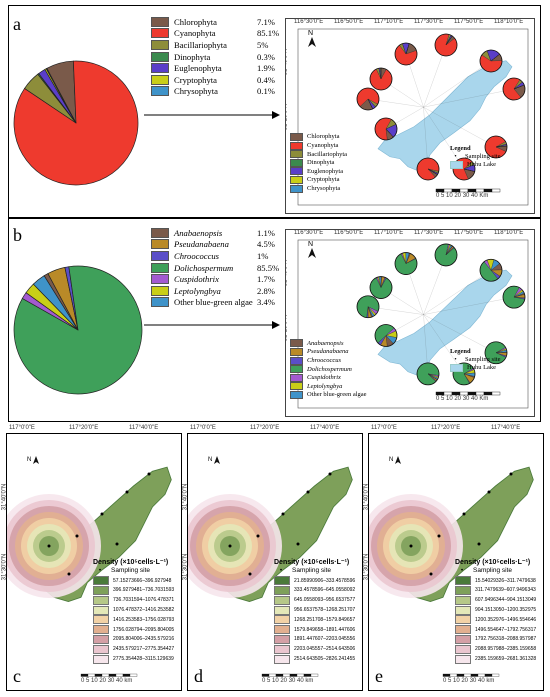 Image resolution: width=550 pixels, height=697 pixels. What do you see at coordinates (144, 590) in the screenshot?
I see `density-class-label: 396.9279481–736.7031593` at bounding box center [144, 590].